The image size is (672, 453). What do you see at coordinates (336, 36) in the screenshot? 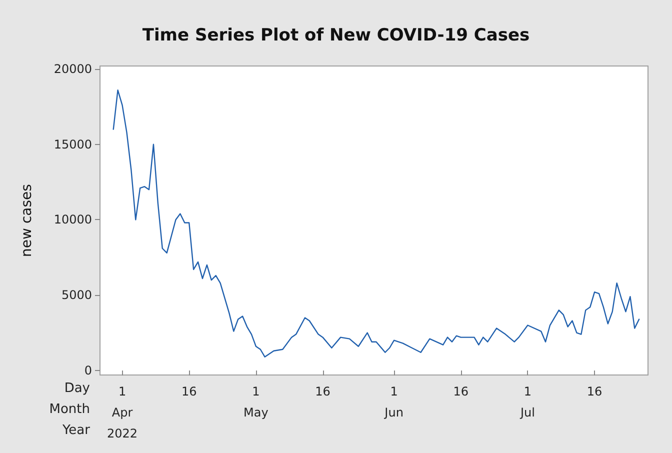
I see `chart-title: Time Series Plot of New COVID-19 Cases` at bounding box center [336, 36].